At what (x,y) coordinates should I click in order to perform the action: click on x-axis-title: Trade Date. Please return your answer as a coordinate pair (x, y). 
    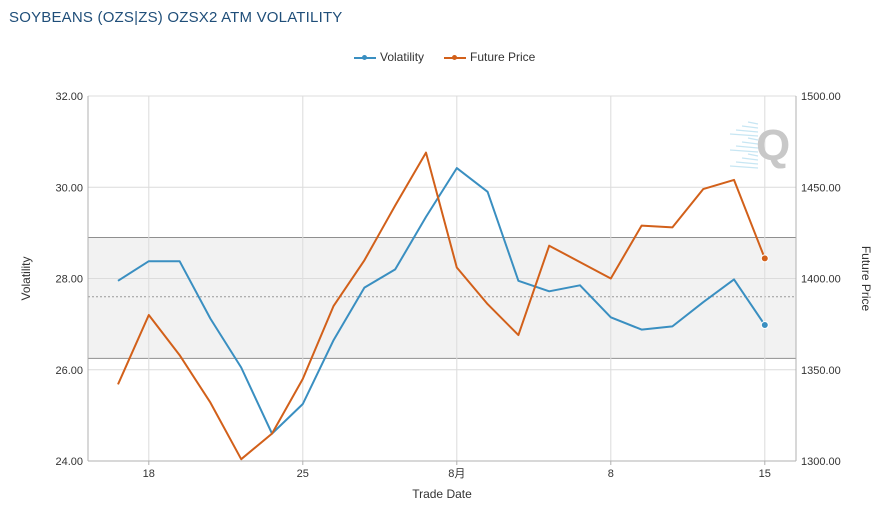
    Looking at the image, I should click on (442, 494).